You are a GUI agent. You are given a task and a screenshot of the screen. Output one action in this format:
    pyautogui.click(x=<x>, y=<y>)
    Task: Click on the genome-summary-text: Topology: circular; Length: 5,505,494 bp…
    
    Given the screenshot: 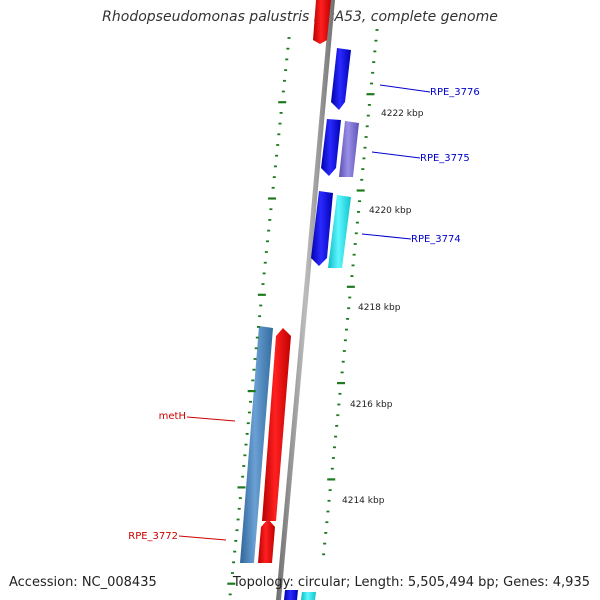 What is the action you would take?
    pyautogui.click(x=411, y=582)
    